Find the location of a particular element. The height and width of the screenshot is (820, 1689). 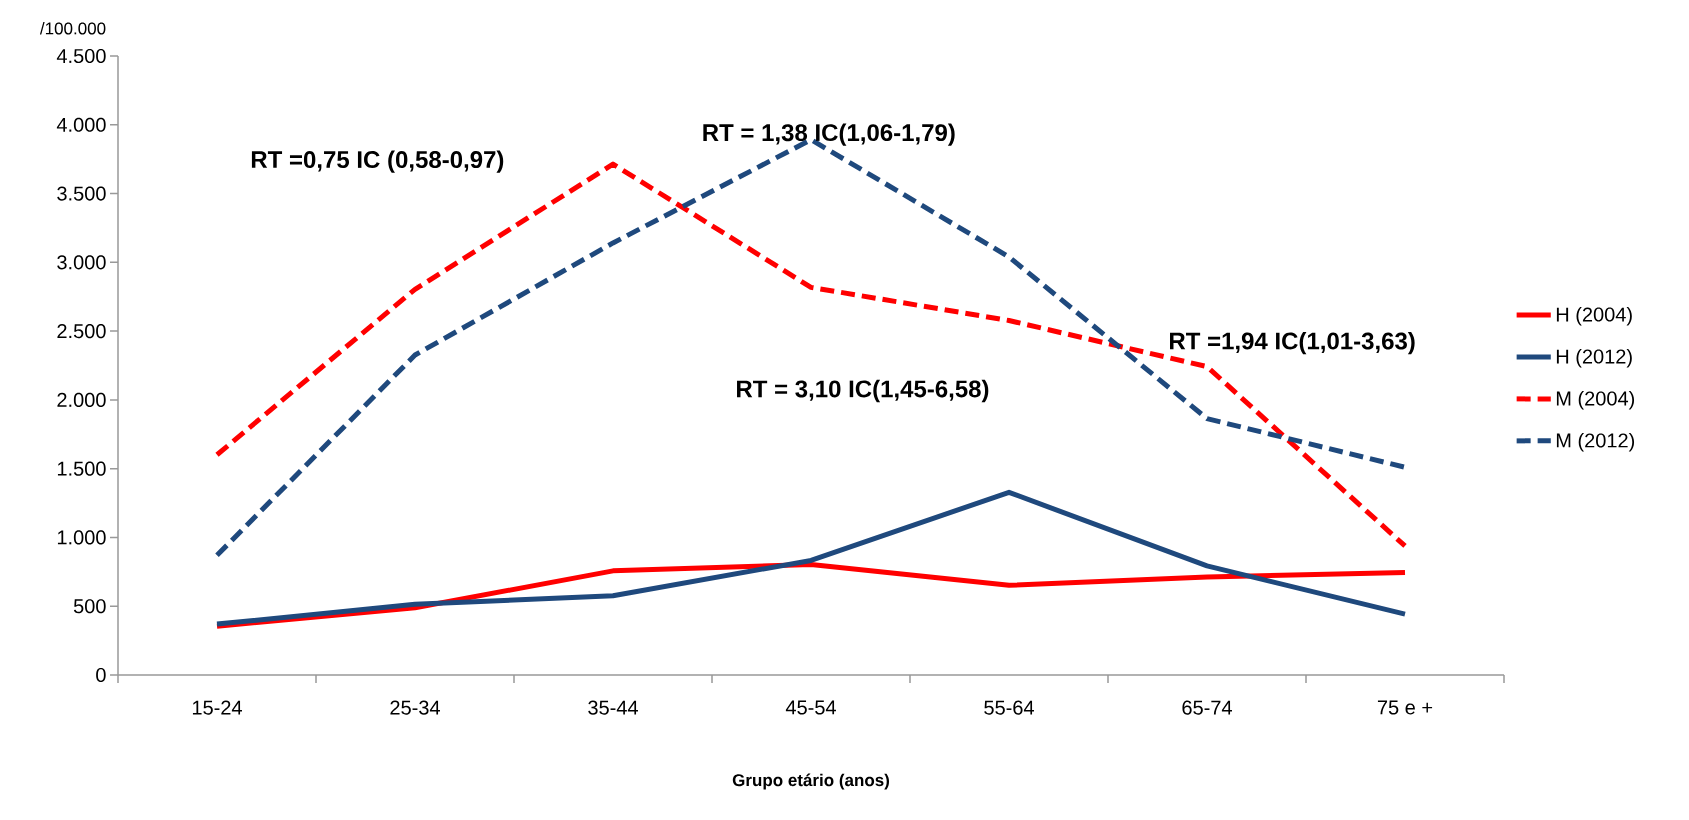

legend-label: H (2004) is located at coordinates (1594, 316).